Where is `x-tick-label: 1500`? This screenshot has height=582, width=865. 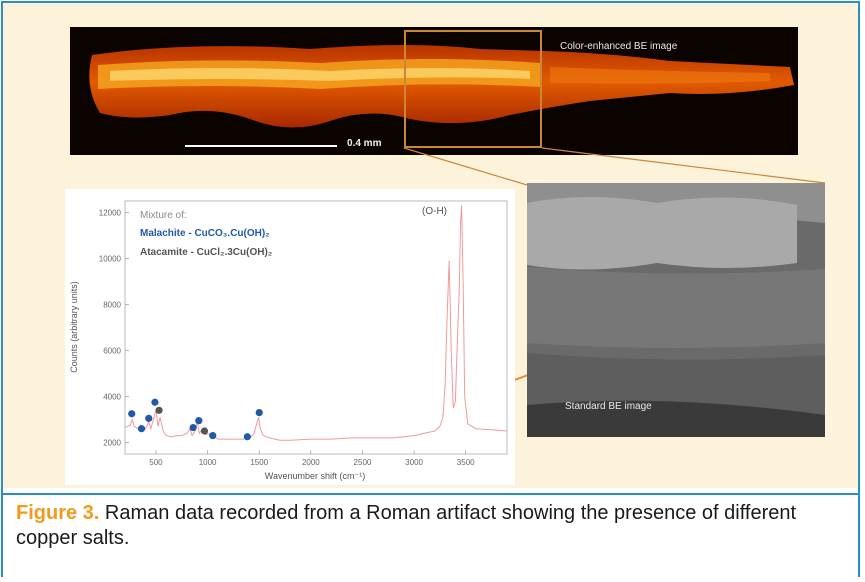 x-tick-label: 1500 is located at coordinates (259, 462).